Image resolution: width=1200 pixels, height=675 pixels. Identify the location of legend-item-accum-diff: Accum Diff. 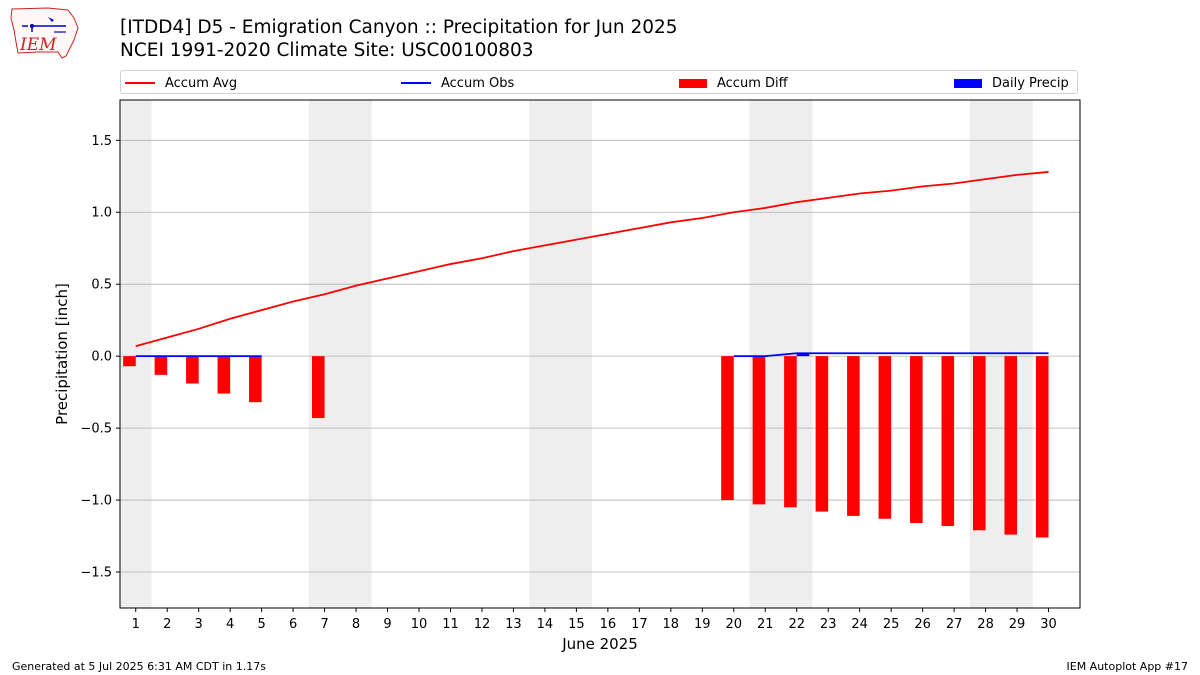
(733, 83).